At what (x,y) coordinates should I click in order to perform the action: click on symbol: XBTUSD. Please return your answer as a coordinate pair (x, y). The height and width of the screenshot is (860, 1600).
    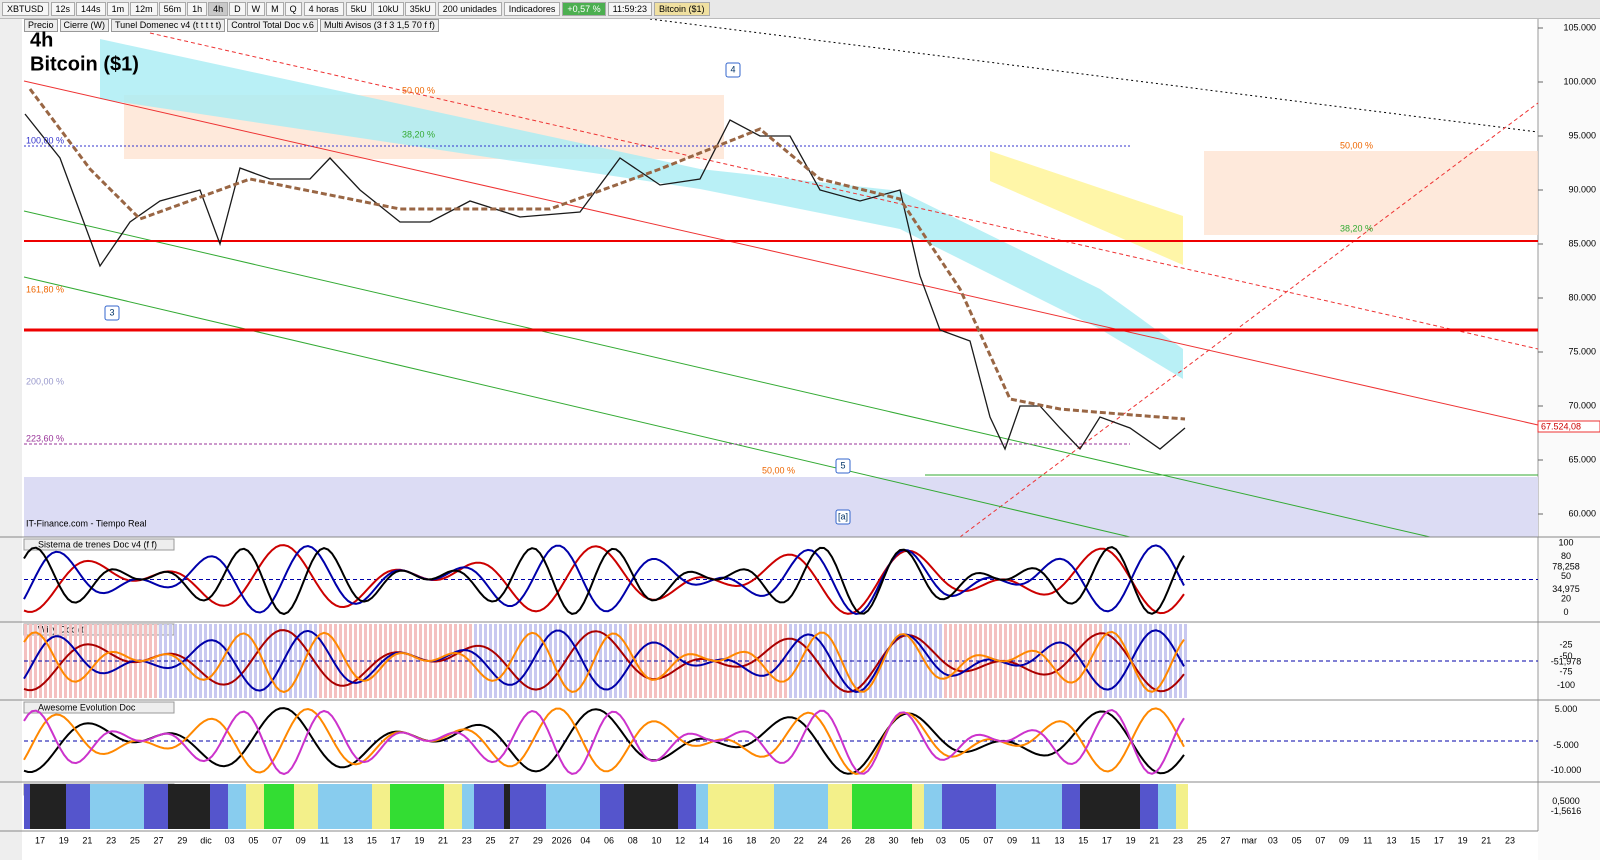
    Looking at the image, I should click on (25, 9).